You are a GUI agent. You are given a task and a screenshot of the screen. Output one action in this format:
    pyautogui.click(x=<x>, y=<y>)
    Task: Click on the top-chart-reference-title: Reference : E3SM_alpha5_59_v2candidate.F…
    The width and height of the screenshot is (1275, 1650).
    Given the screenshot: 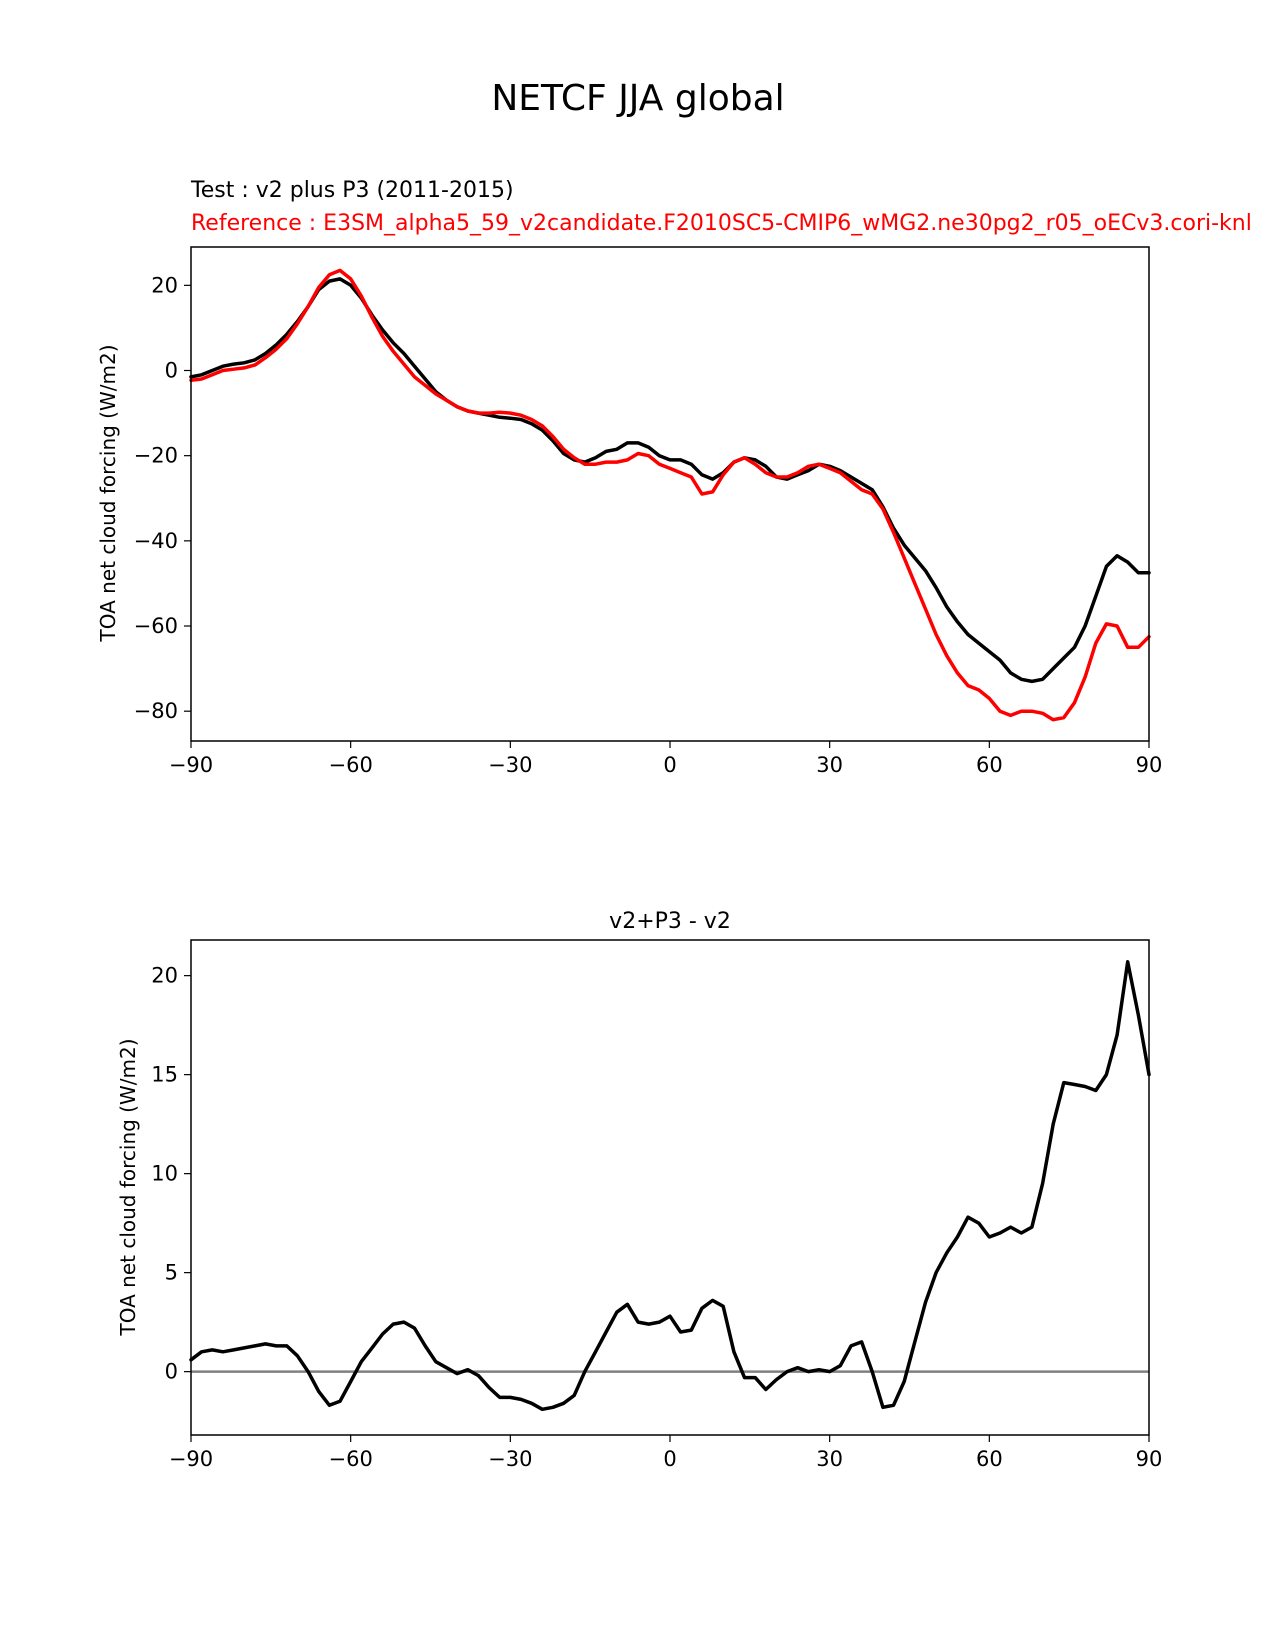 What is the action you would take?
    pyautogui.click(x=721, y=223)
    